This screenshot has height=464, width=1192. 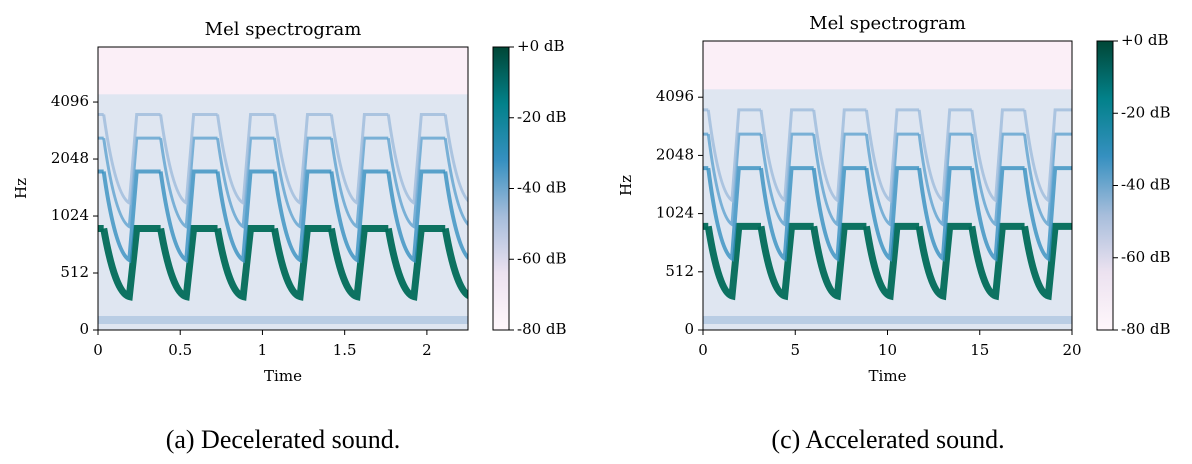 I want to click on x-tick-label: 15, so click(x=979, y=350).